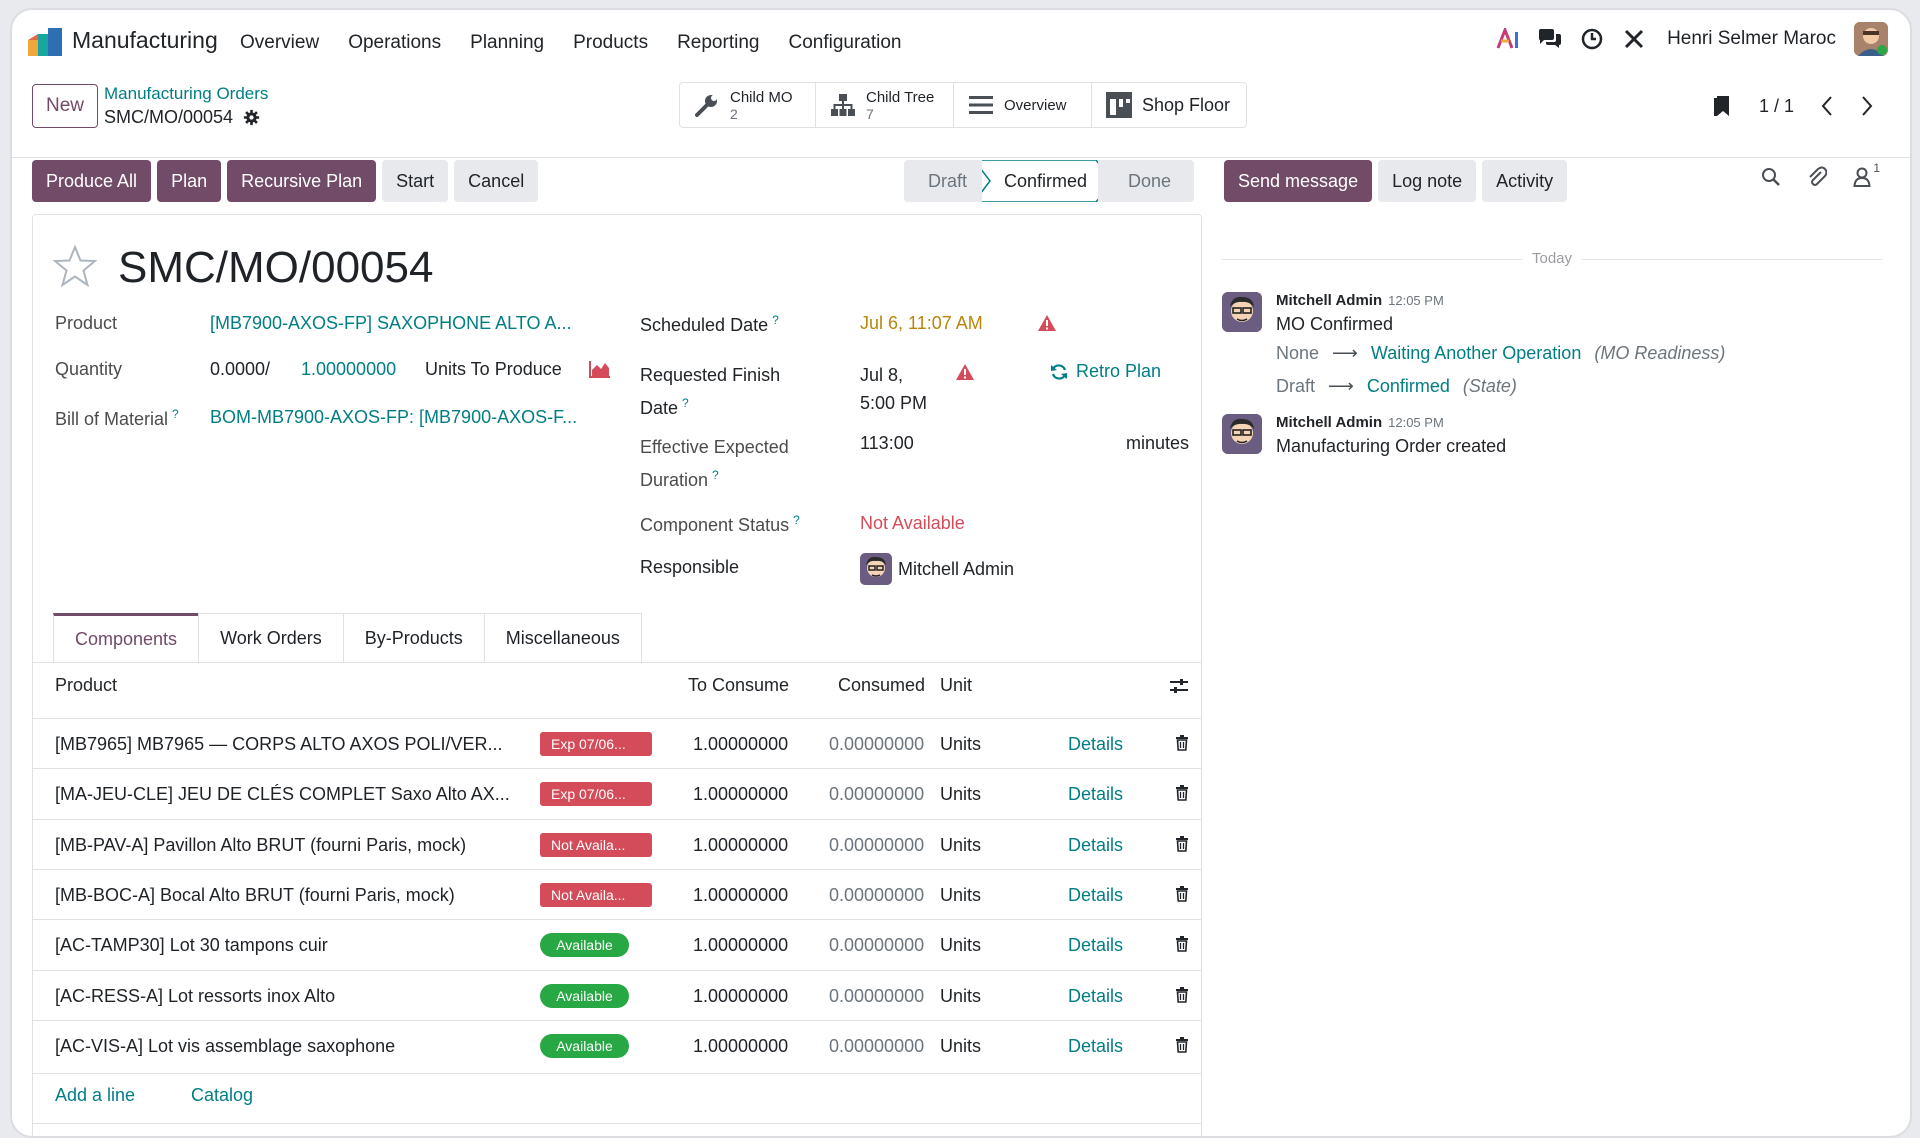 This screenshot has height=1138, width=1920. Describe the element at coordinates (937, 569) in the screenshot. I see `responsible-field: Mitchell Admin` at that location.